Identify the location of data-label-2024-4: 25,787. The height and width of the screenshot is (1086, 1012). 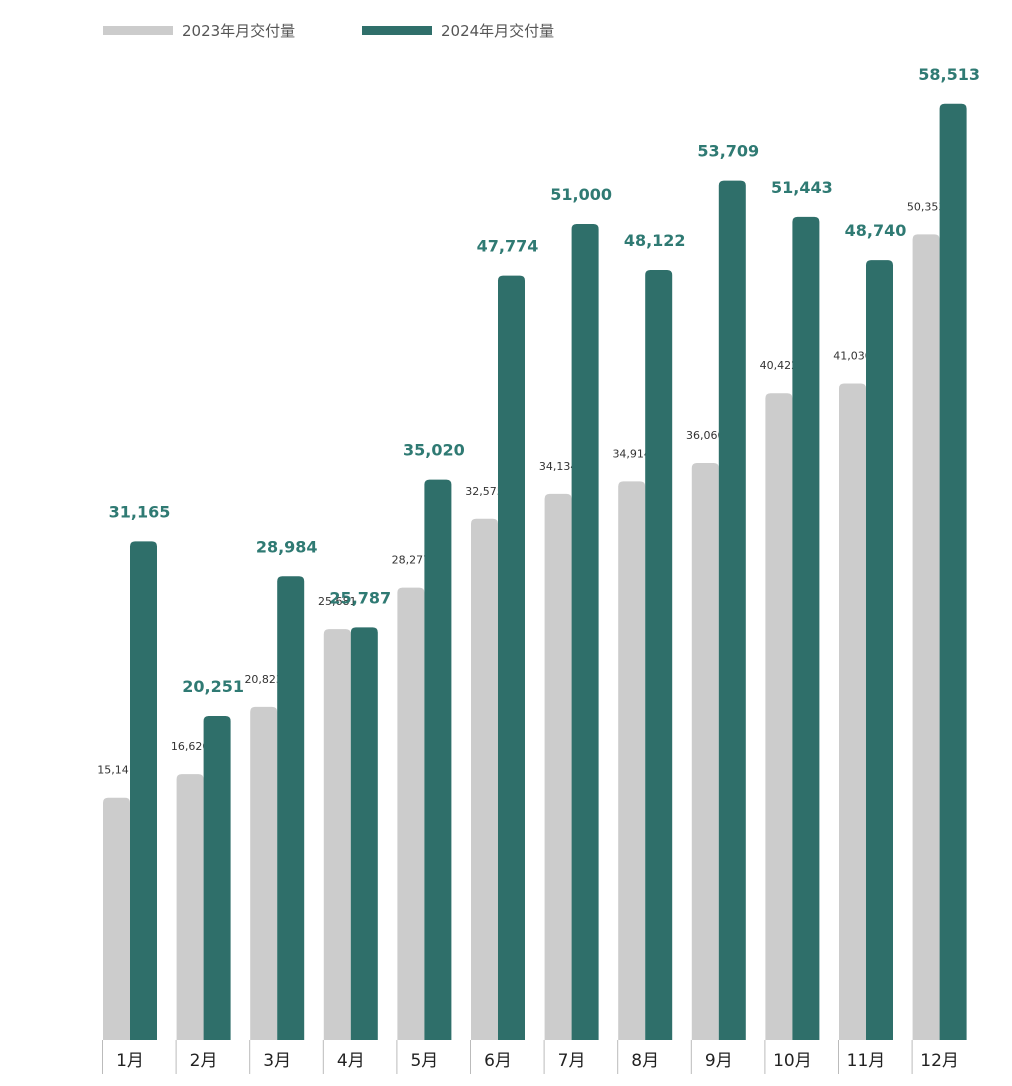
(360, 597).